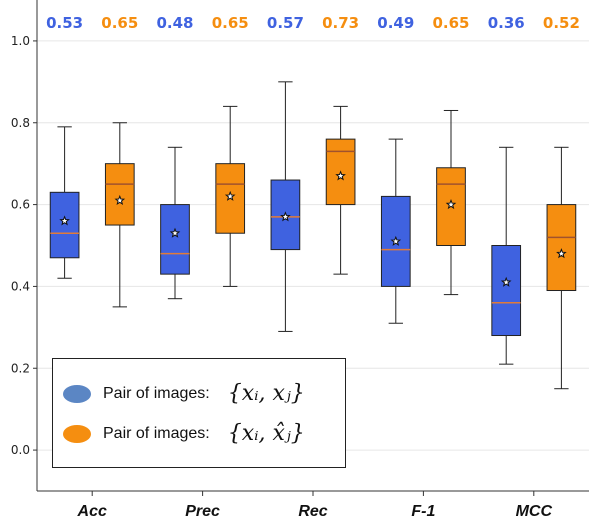 Image resolution: width=589 pixels, height=525 pixels. What do you see at coordinates (534, 511) in the screenshot?
I see `x-tick-label: MCC` at bounding box center [534, 511].